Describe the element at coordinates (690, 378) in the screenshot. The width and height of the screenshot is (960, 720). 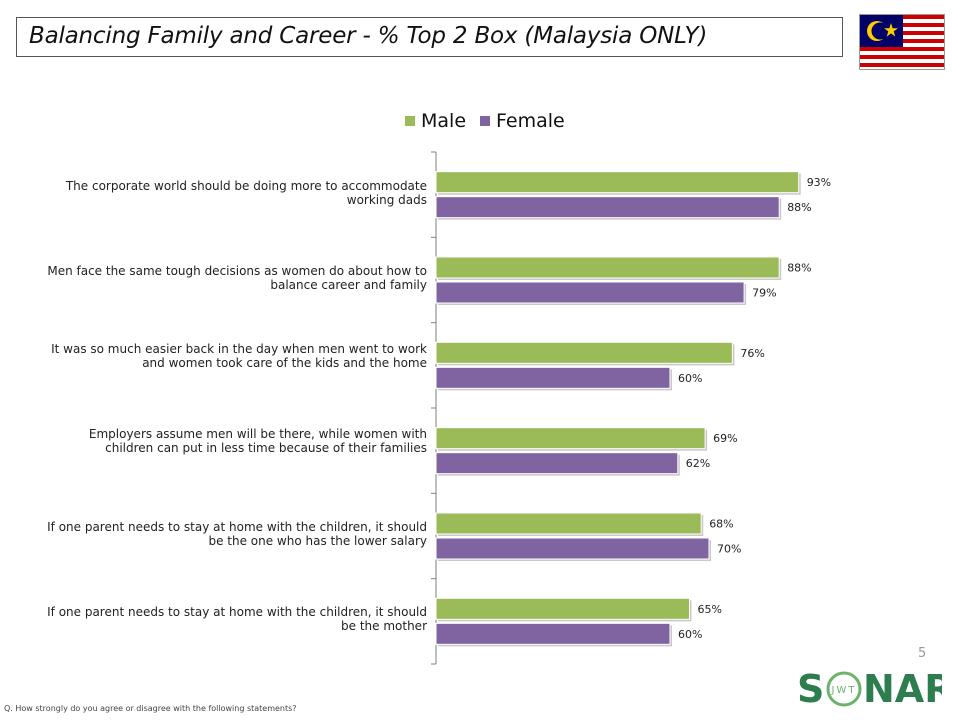
I see `data-label-female-3: 60%` at that location.